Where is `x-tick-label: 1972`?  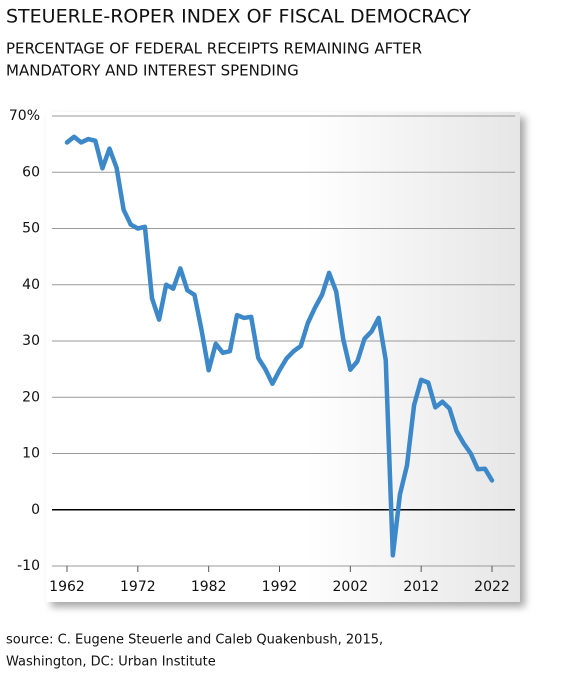
x-tick-label: 1972 is located at coordinates (138, 587).